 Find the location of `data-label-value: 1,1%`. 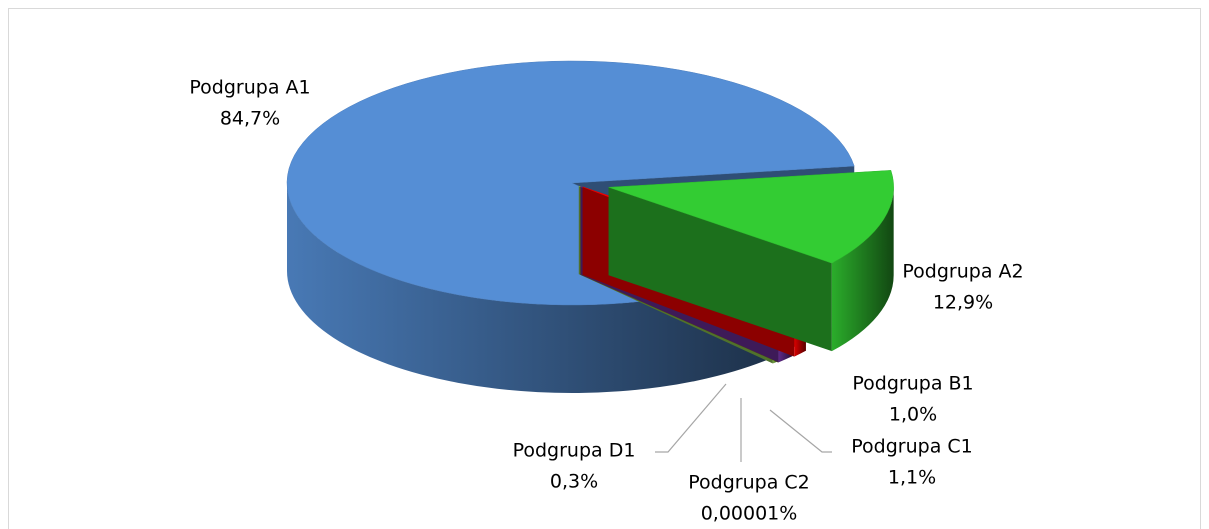

data-label-value: 1,1% is located at coordinates (912, 478).